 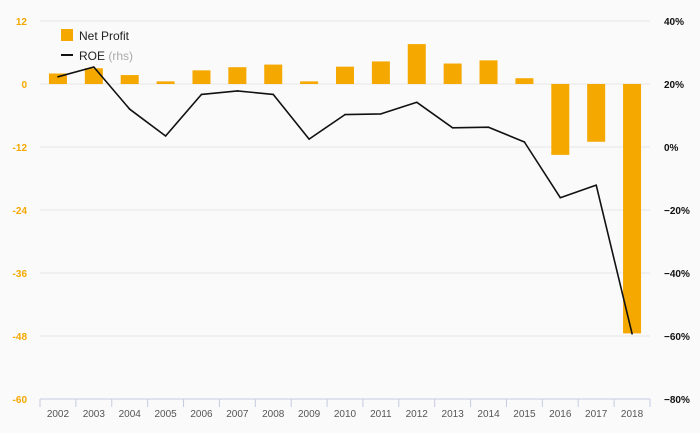 What do you see at coordinates (106, 56) in the screenshot?
I see `legend-label-roe: ROE (rhs)` at bounding box center [106, 56].